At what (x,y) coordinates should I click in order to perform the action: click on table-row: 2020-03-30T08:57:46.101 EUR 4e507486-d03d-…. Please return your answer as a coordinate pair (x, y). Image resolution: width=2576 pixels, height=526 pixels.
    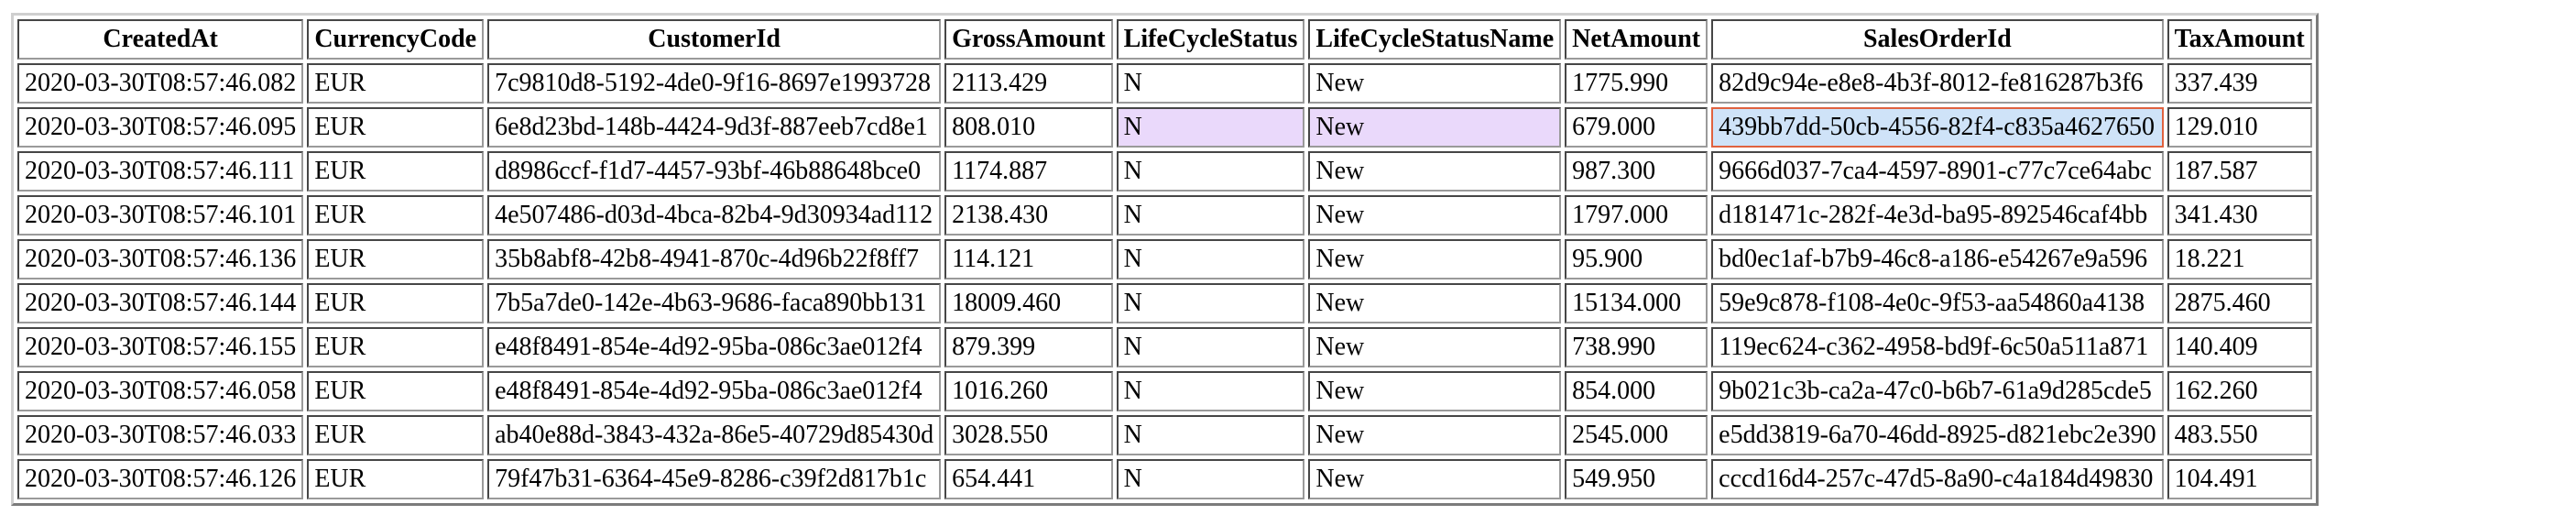
    Looking at the image, I should click on (1164, 215).